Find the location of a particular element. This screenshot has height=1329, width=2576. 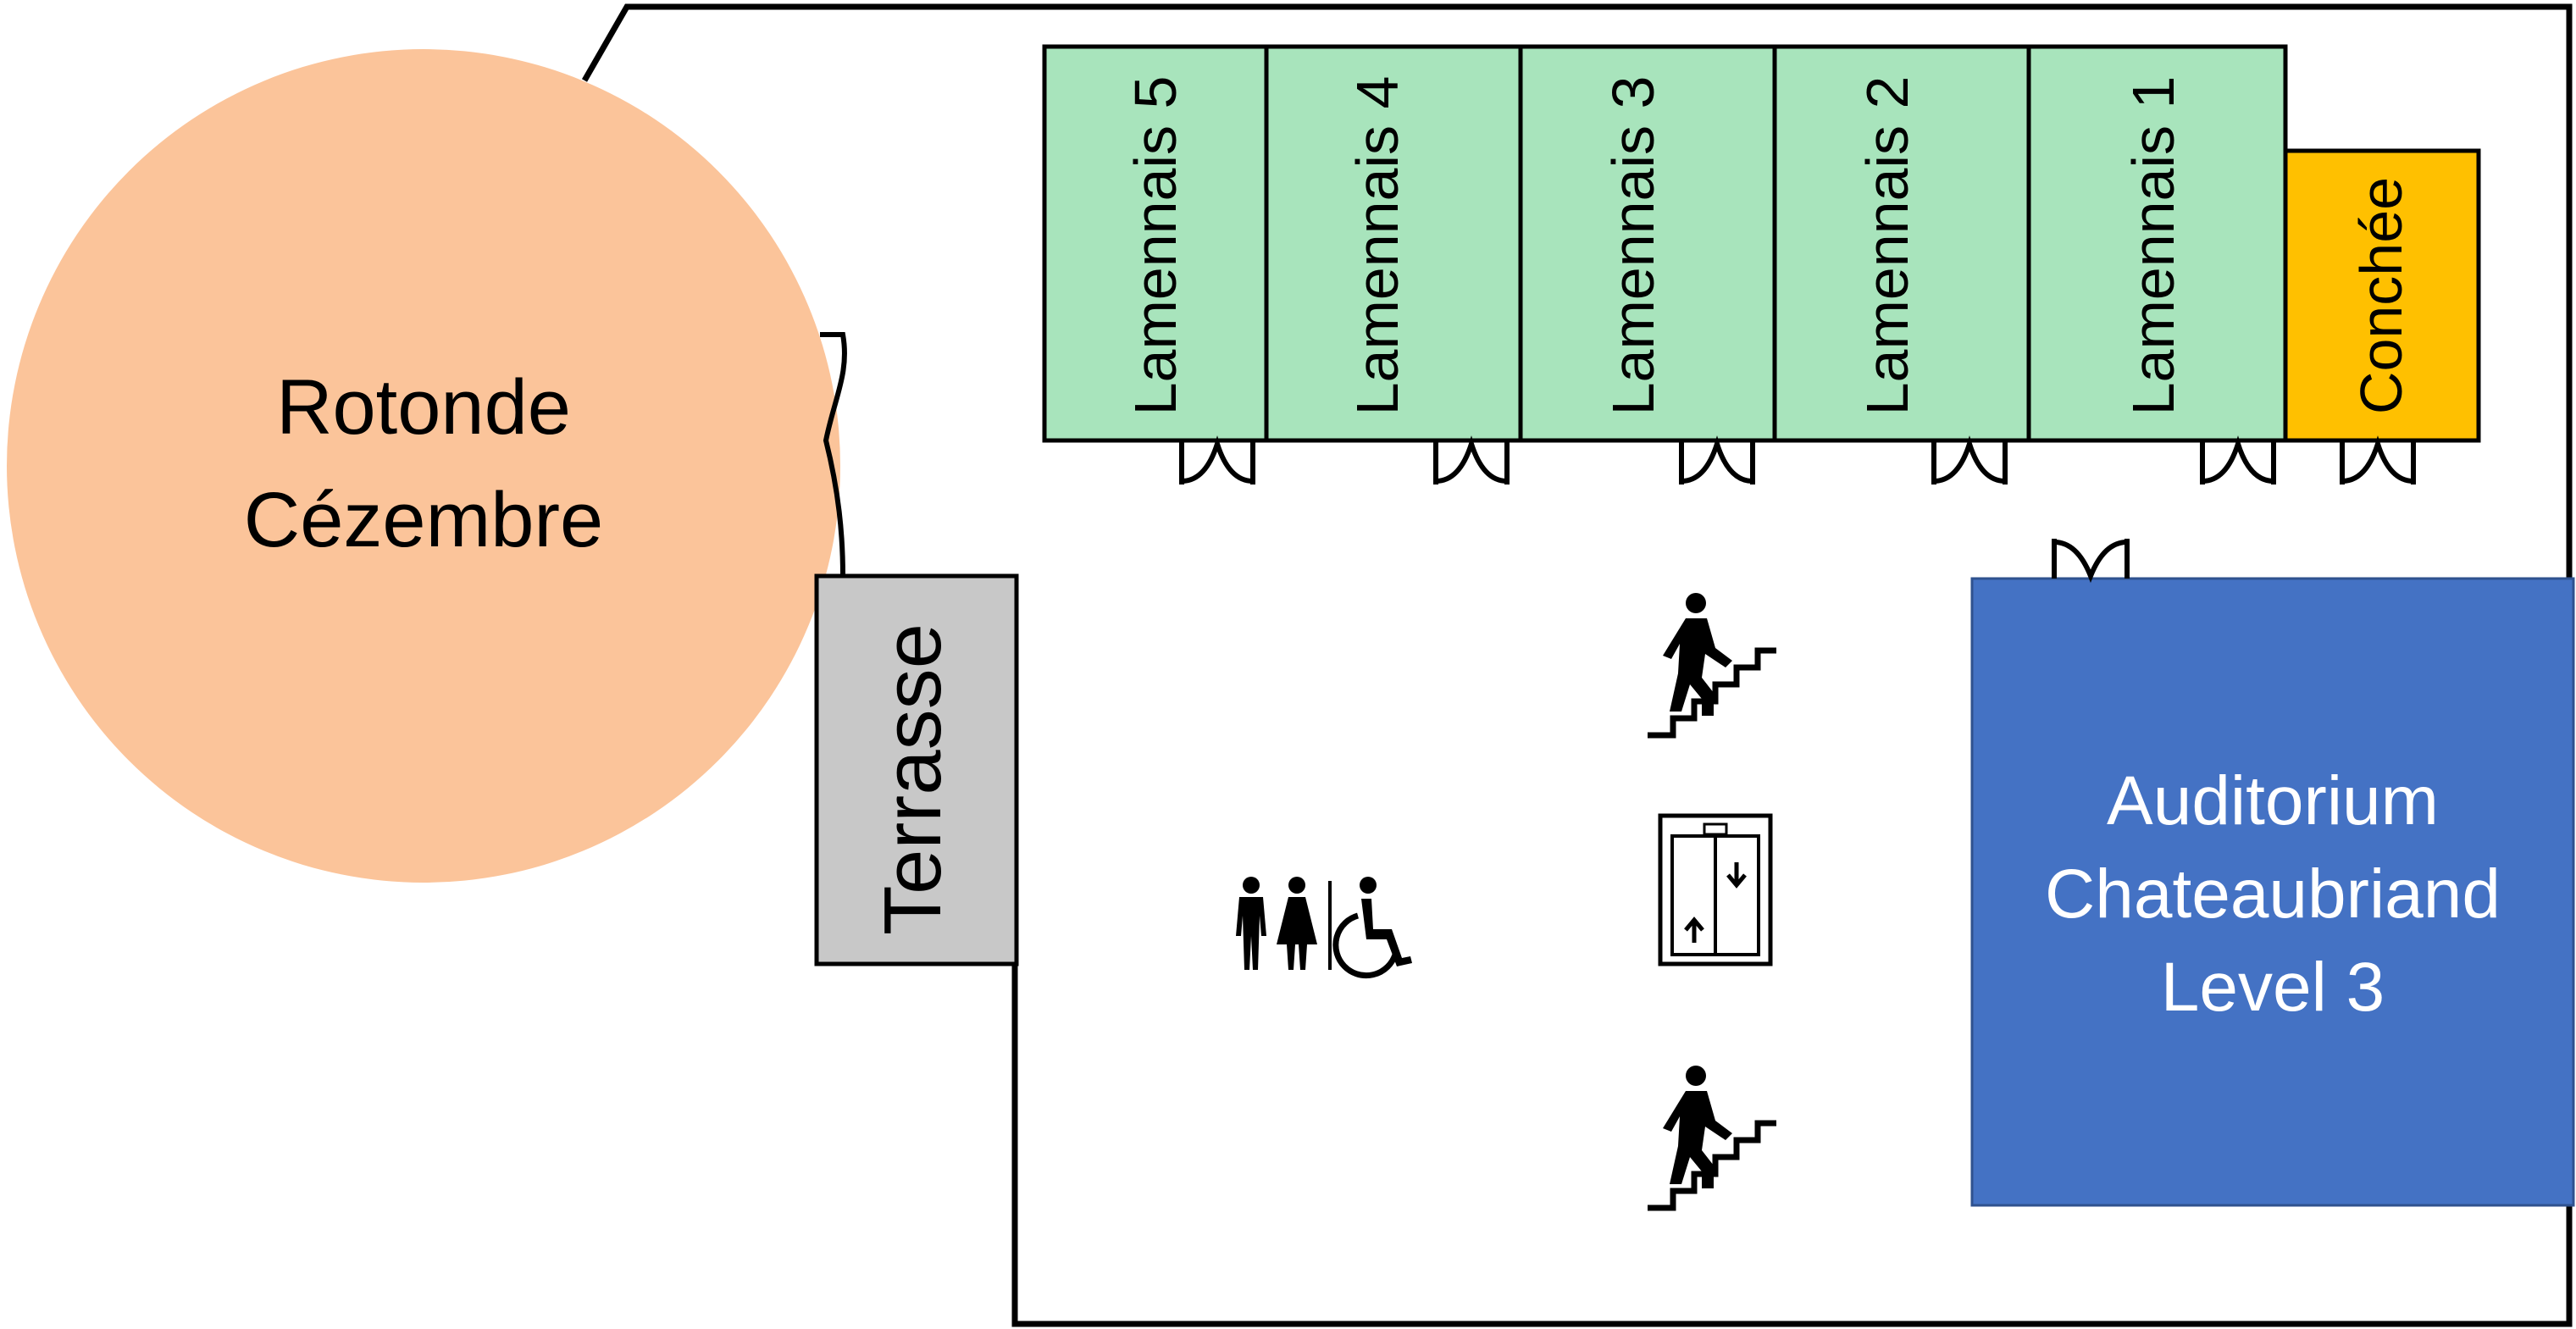

room-lamennais-1-label: Lamennais 1 is located at coordinates (2153, 246).